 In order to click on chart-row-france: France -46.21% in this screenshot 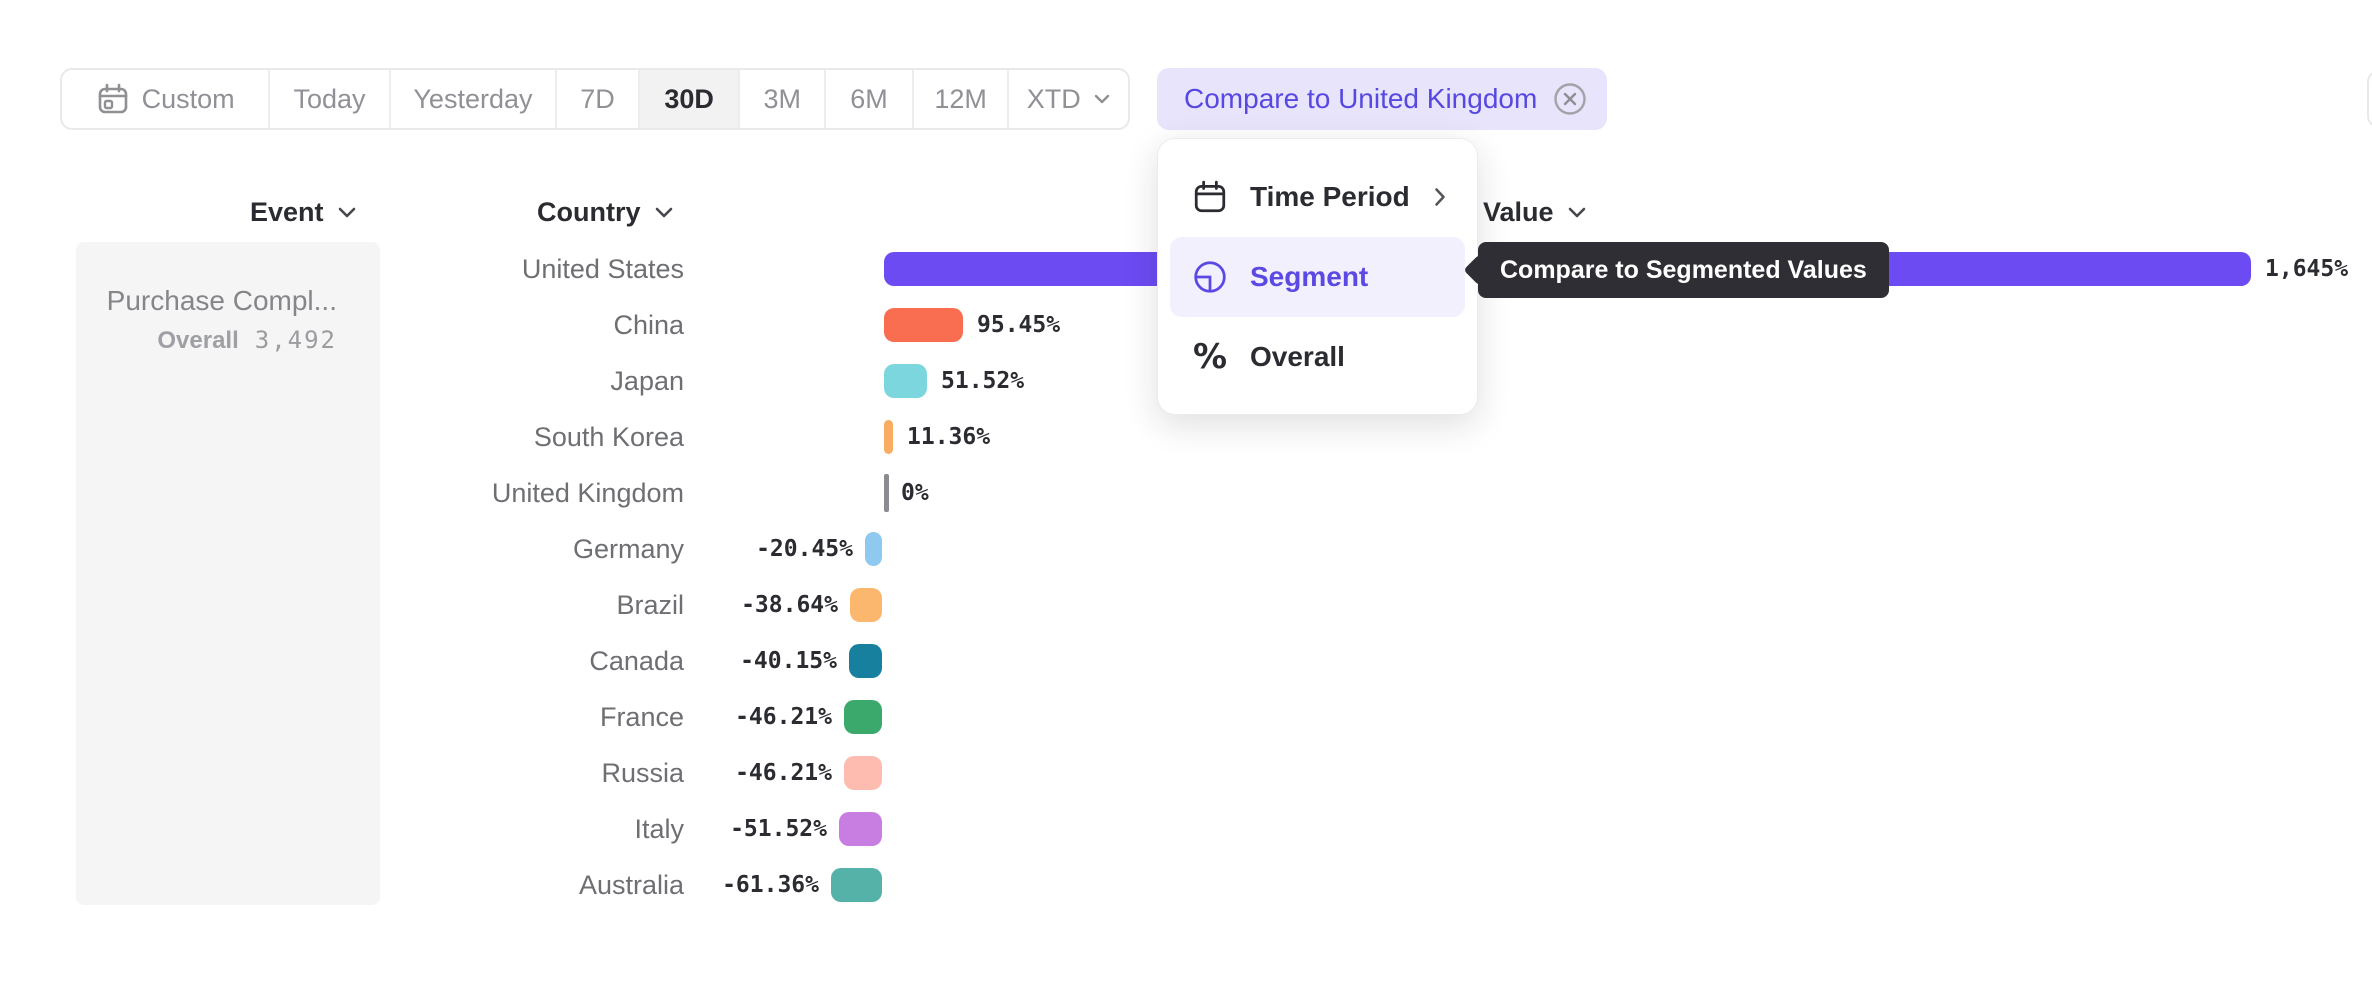, I will do `click(1186, 717)`.